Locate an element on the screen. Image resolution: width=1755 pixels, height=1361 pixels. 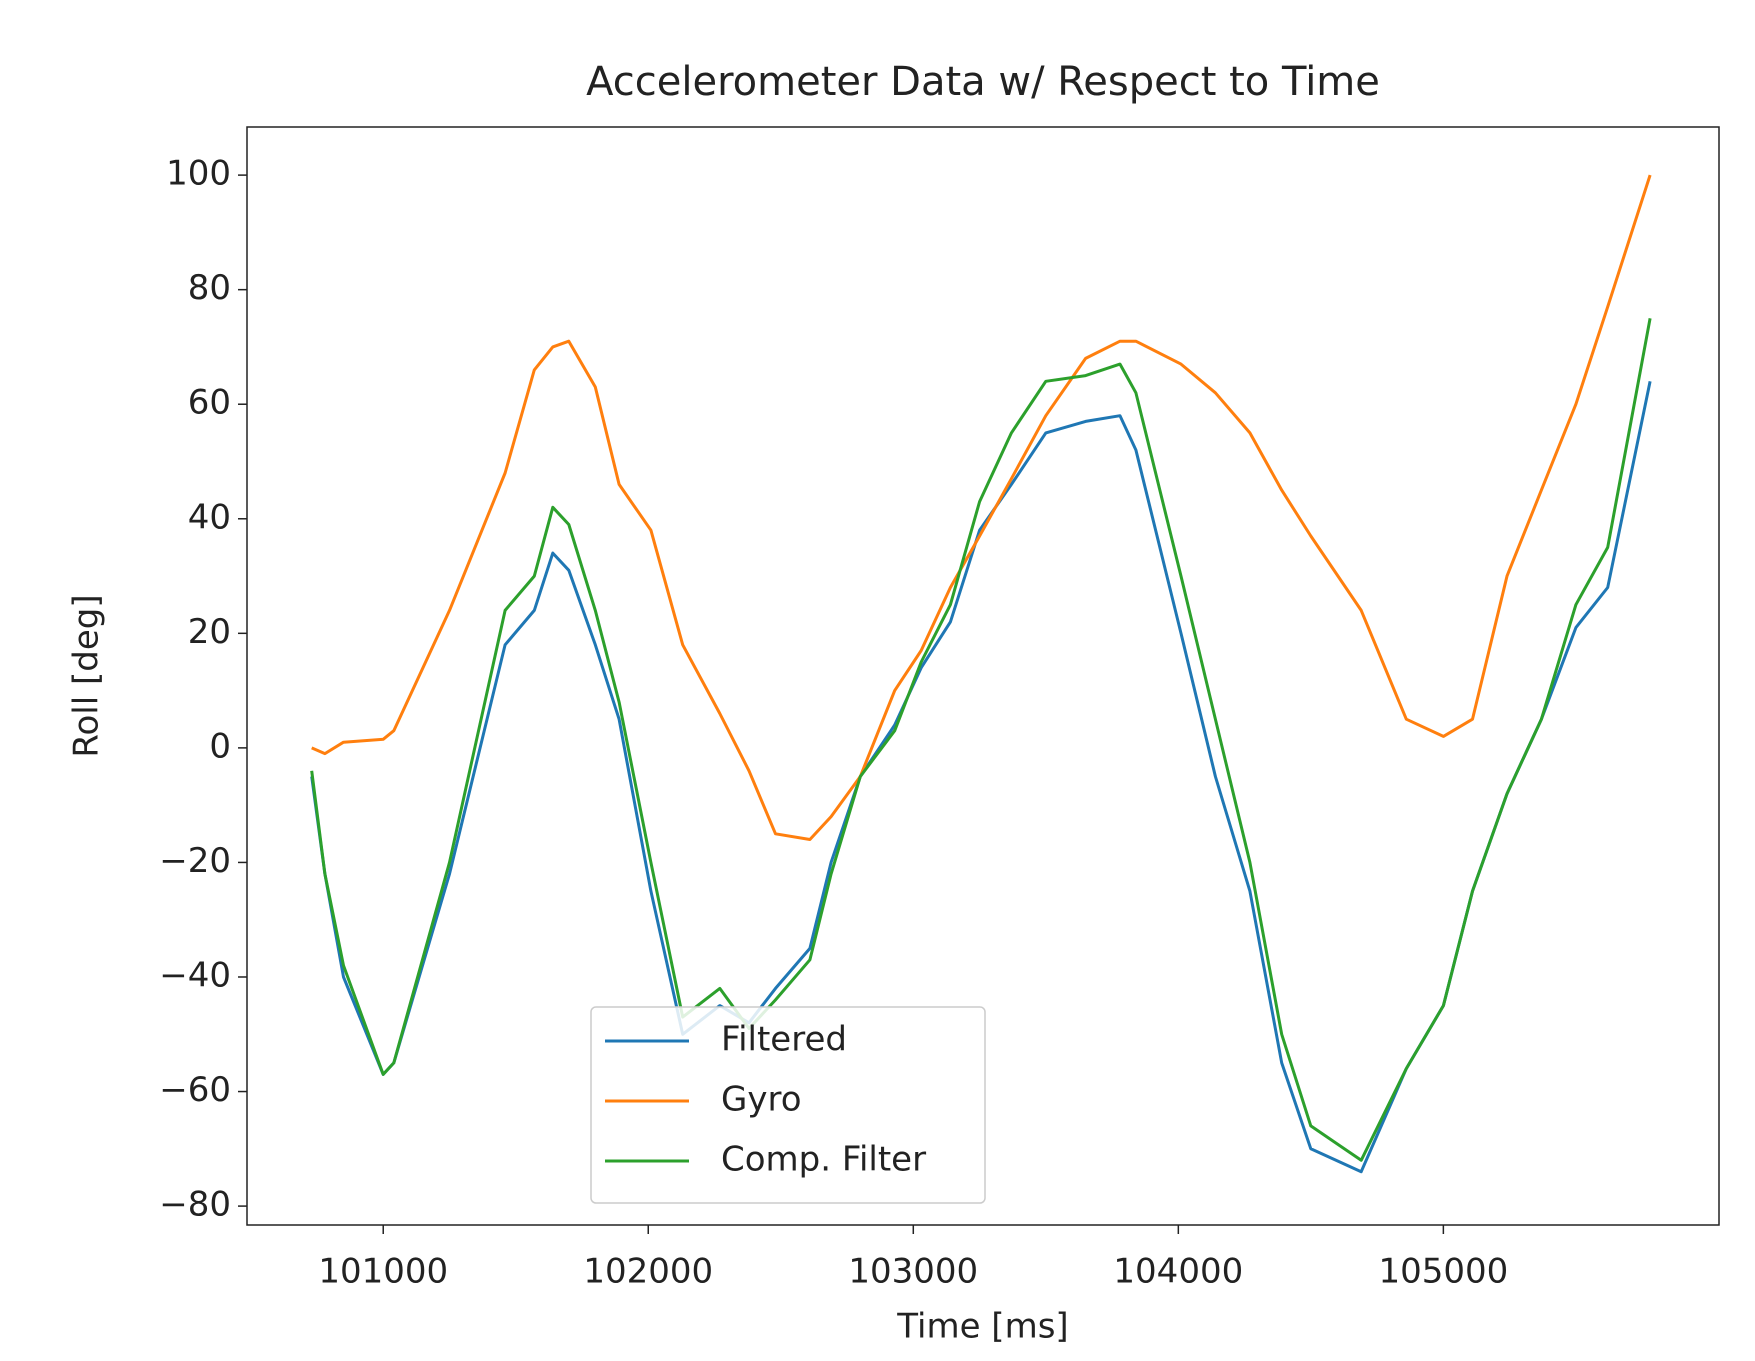
y-tick-label: 80 is located at coordinates (209, 288).